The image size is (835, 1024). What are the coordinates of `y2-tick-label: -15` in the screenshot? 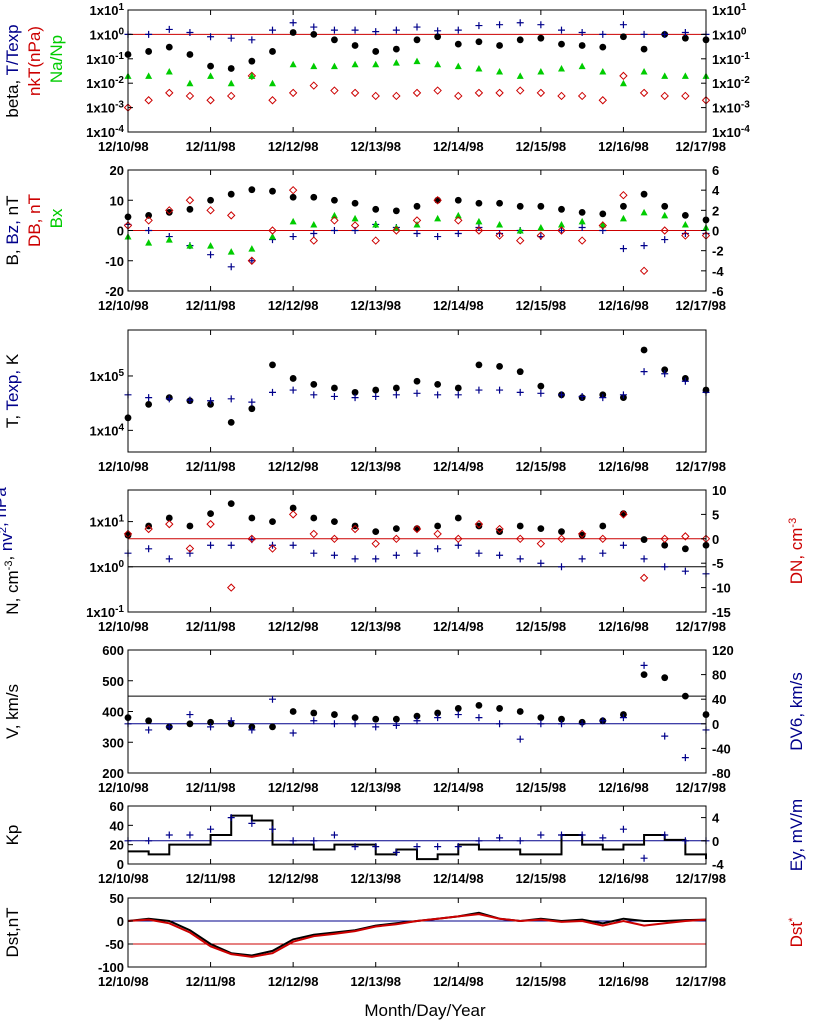 It's located at (721, 612).